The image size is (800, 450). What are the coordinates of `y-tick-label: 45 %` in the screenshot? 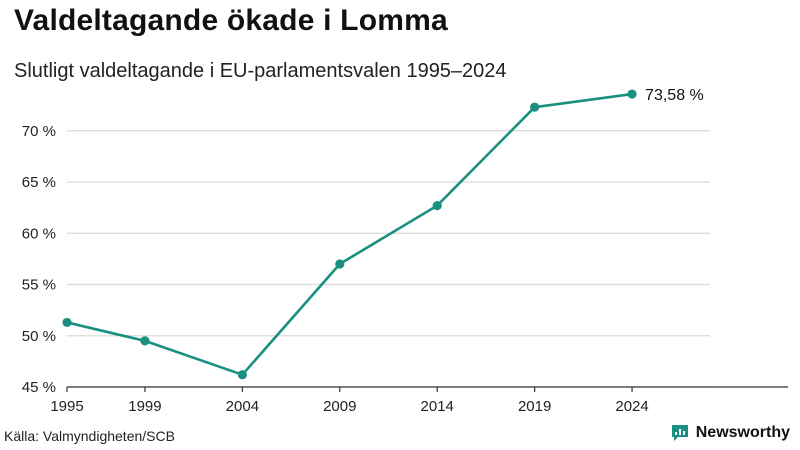 It's located at (39, 387).